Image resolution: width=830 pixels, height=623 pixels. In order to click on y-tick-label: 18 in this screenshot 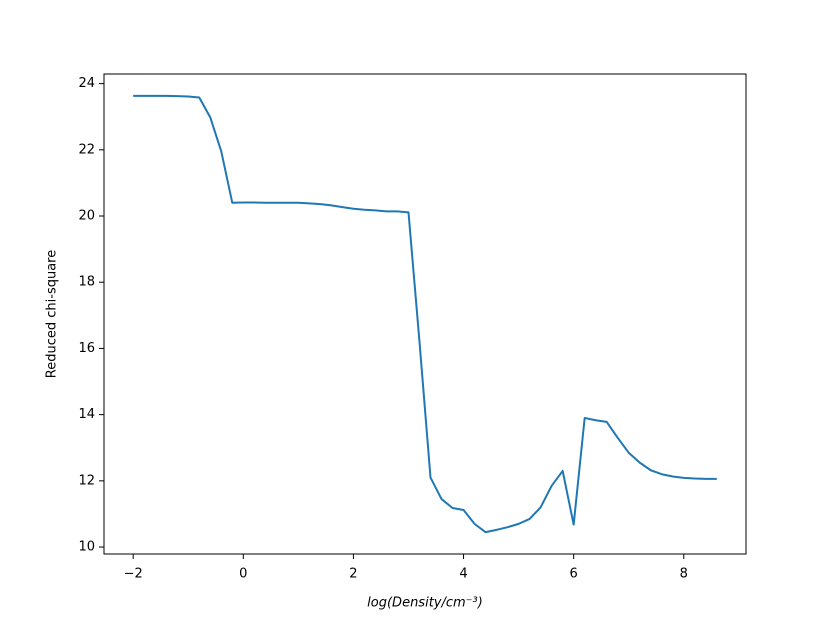, I will do `click(86, 282)`.